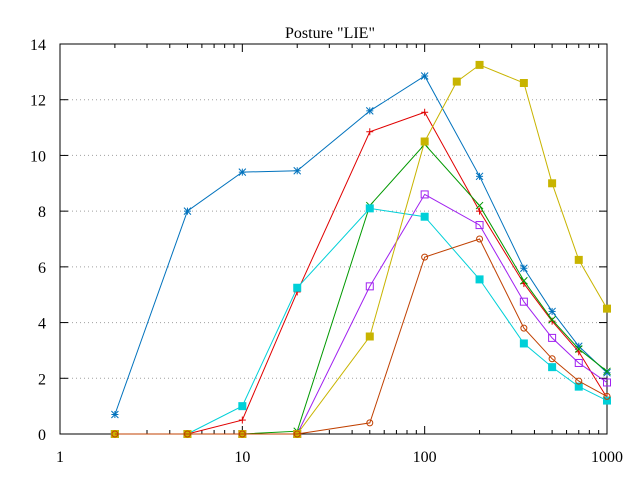 The width and height of the screenshot is (640, 480). What do you see at coordinates (42, 435) in the screenshot?
I see `y-tick-label: 0` at bounding box center [42, 435].